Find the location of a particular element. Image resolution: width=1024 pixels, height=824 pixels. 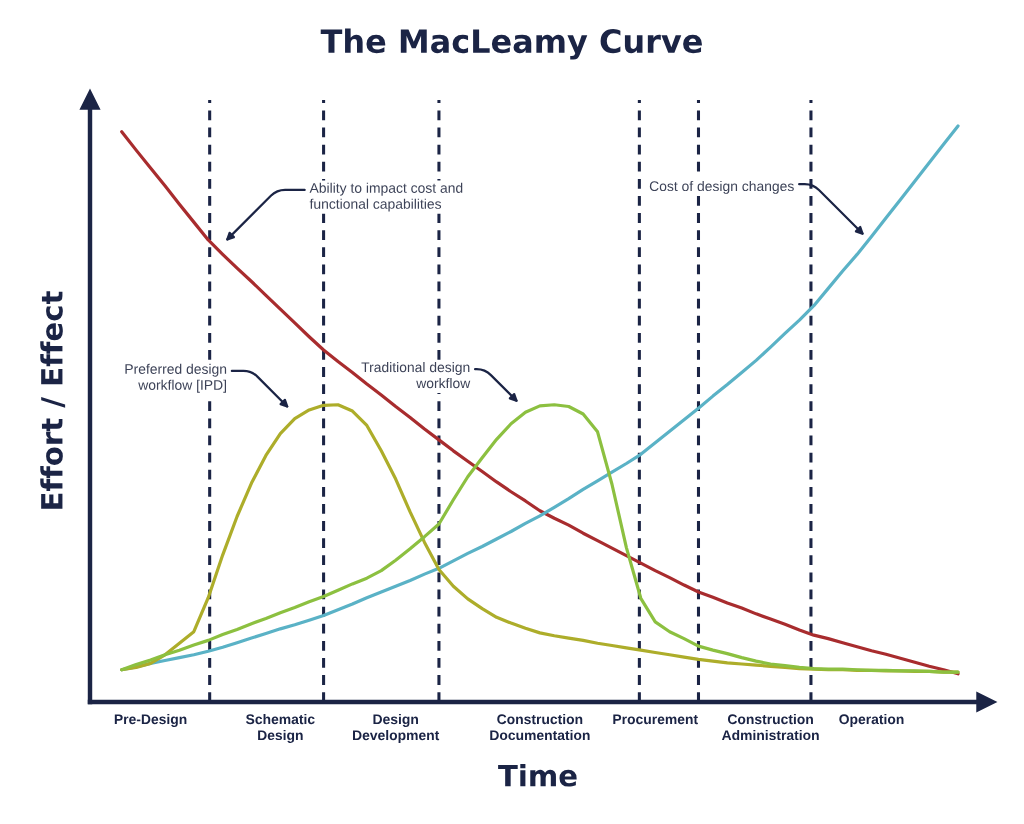

chart-title: The MacLeamy Curve is located at coordinates (511, 44).